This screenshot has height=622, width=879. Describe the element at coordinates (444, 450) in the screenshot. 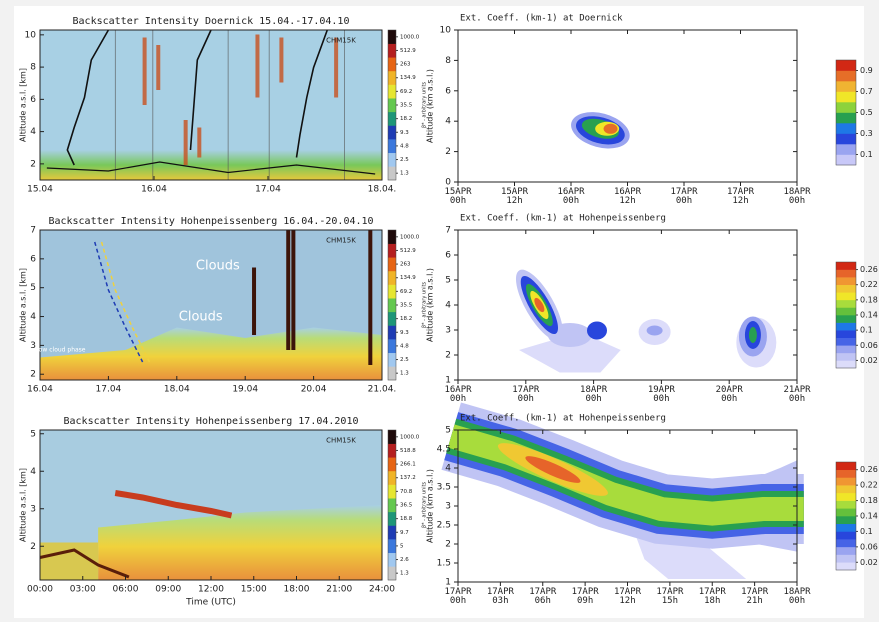

I see `y-tick-label: 4.5` at that location.